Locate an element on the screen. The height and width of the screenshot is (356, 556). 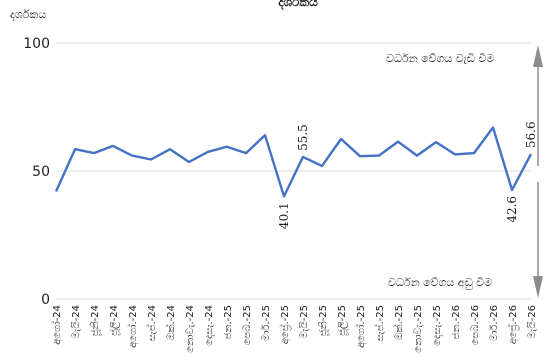
x-tick-label: නොවැ.-24 is located at coordinates (190, 329).